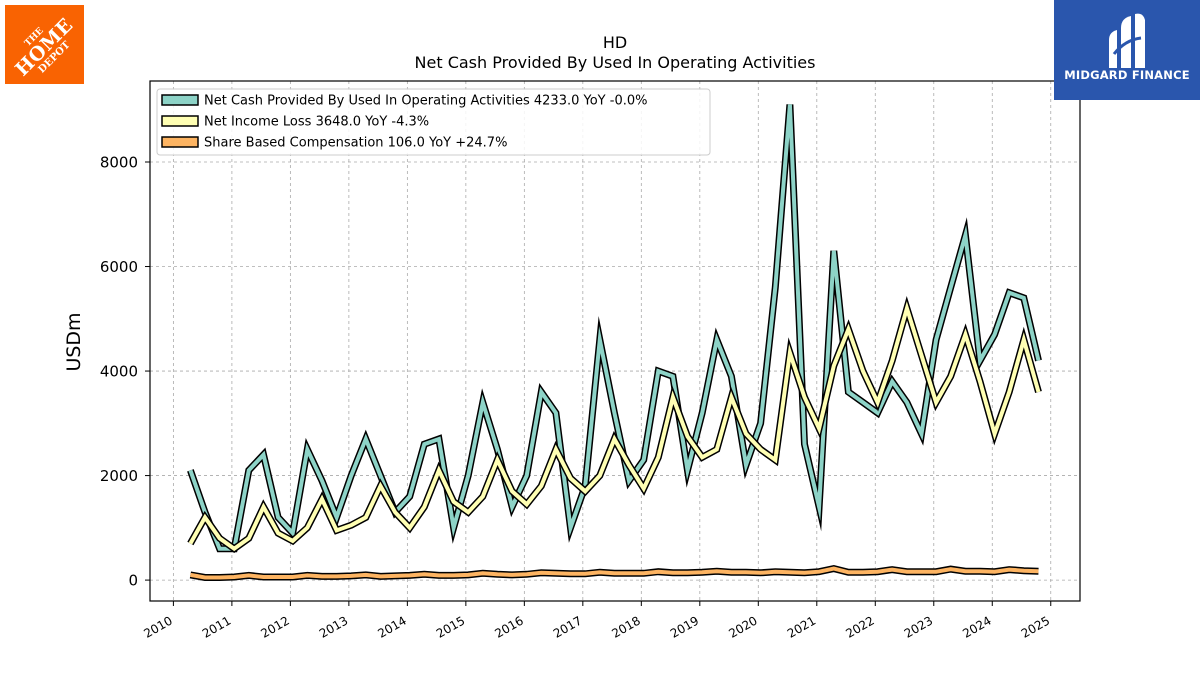  I want to click on x-tick-label: 2019, so click(684, 626).